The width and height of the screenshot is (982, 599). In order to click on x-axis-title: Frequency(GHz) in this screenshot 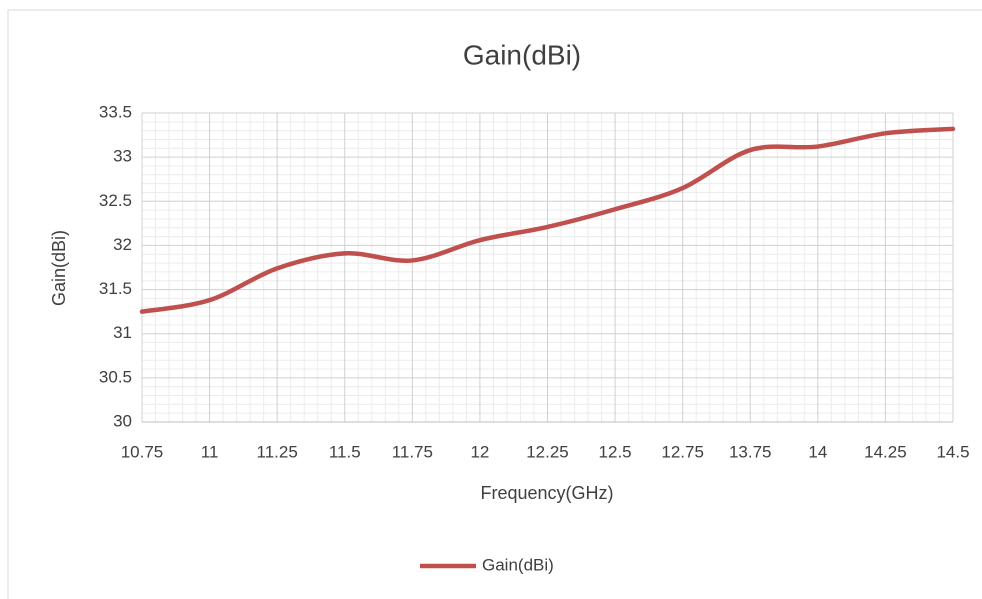, I will do `click(546, 493)`.